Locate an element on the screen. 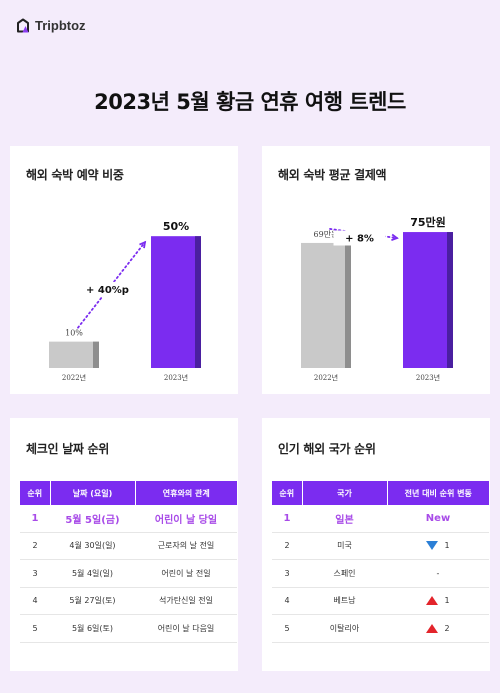 The image size is (500, 693). table-row: 2 4월 30일(일) 근로자의 날 전일 is located at coordinates (128, 546).